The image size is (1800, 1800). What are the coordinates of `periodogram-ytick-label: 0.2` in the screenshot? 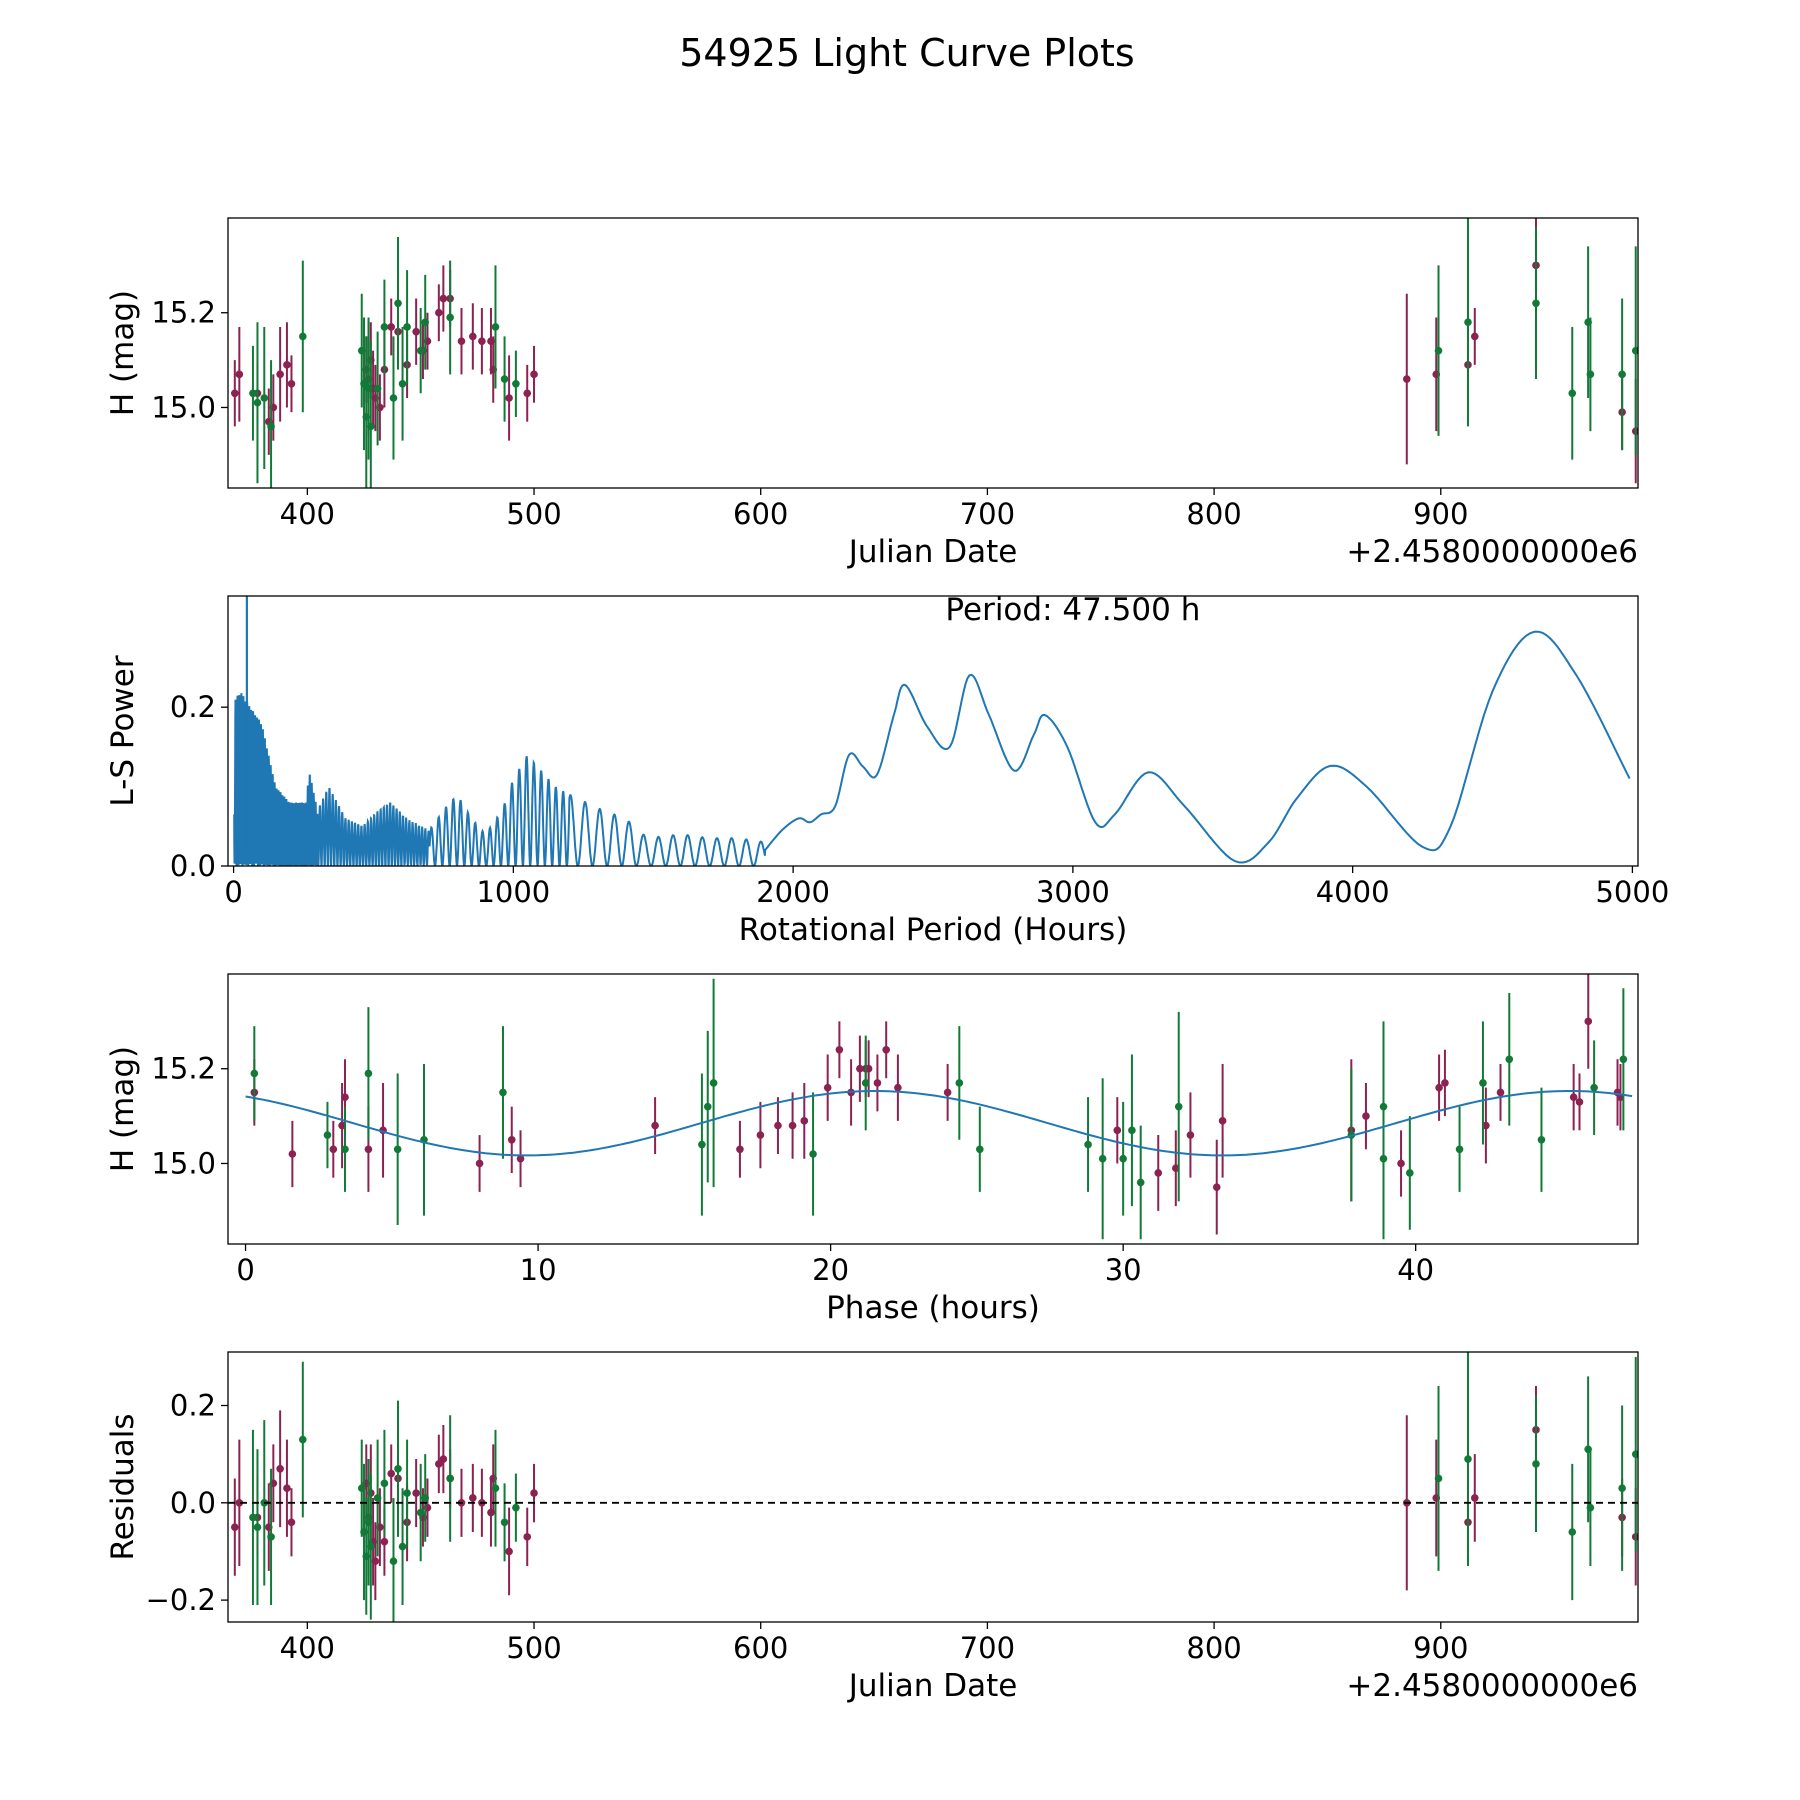 It's located at (193, 707).